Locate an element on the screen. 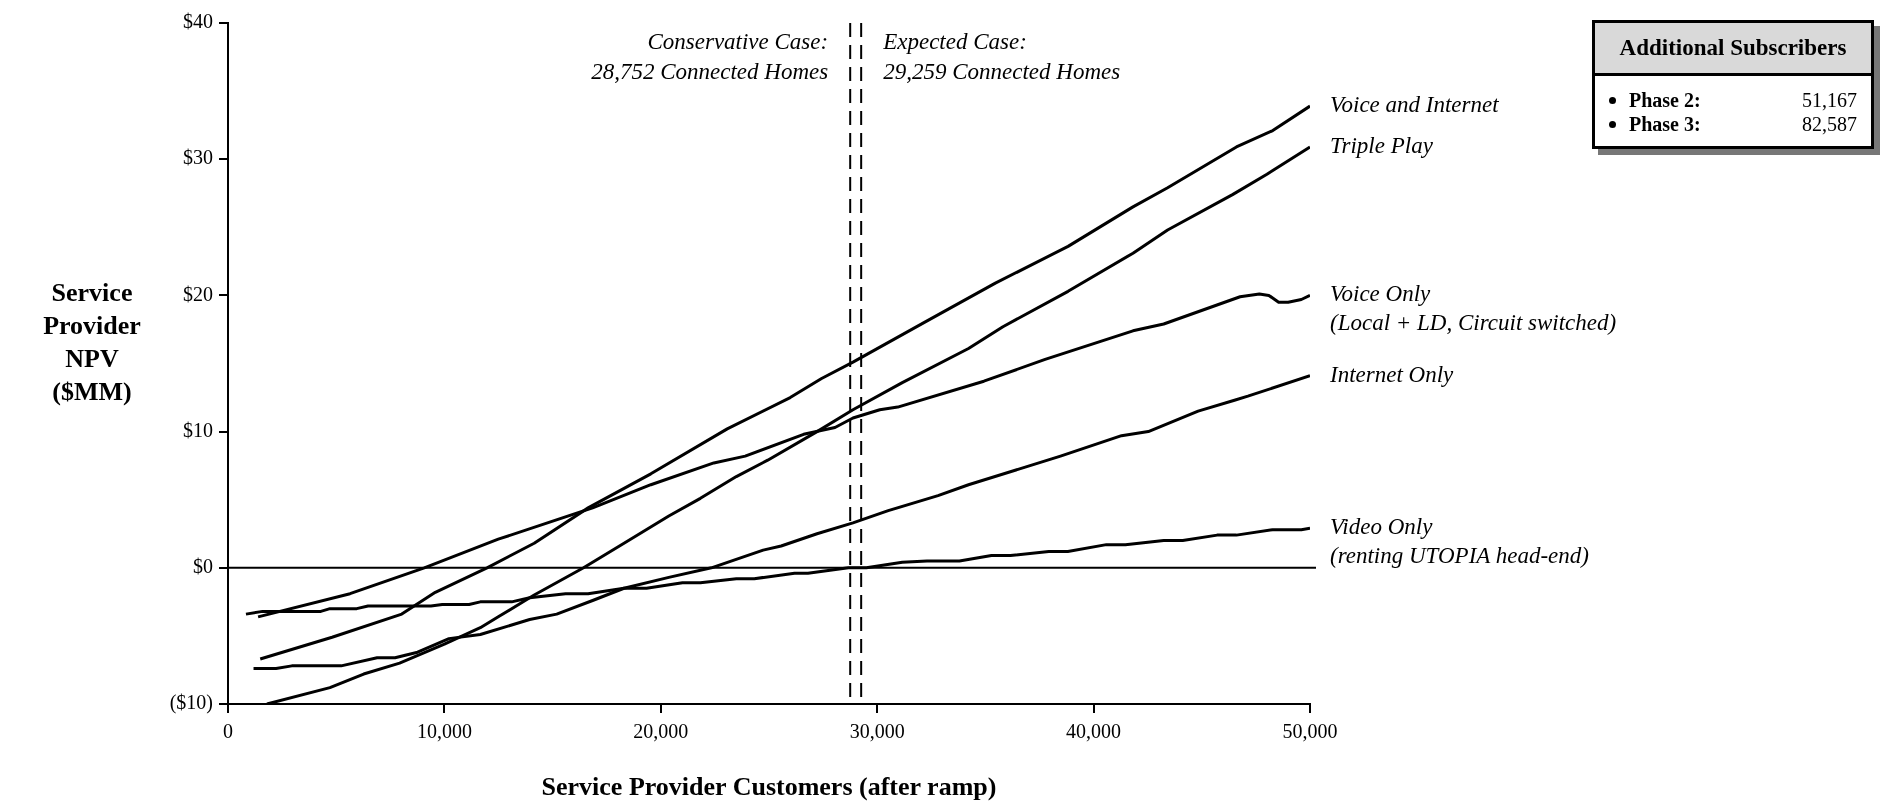 The image size is (1888, 812). x-tick-label: 0 is located at coordinates (228, 731).